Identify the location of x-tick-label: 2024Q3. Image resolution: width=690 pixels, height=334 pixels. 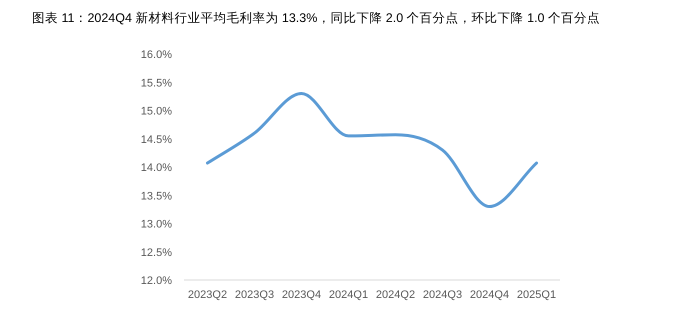
(442, 295).